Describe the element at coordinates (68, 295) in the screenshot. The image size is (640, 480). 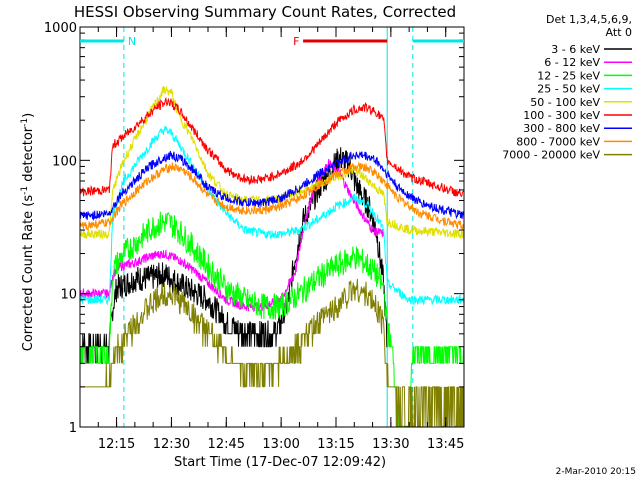
I see `y-tick-label: 10` at that location.